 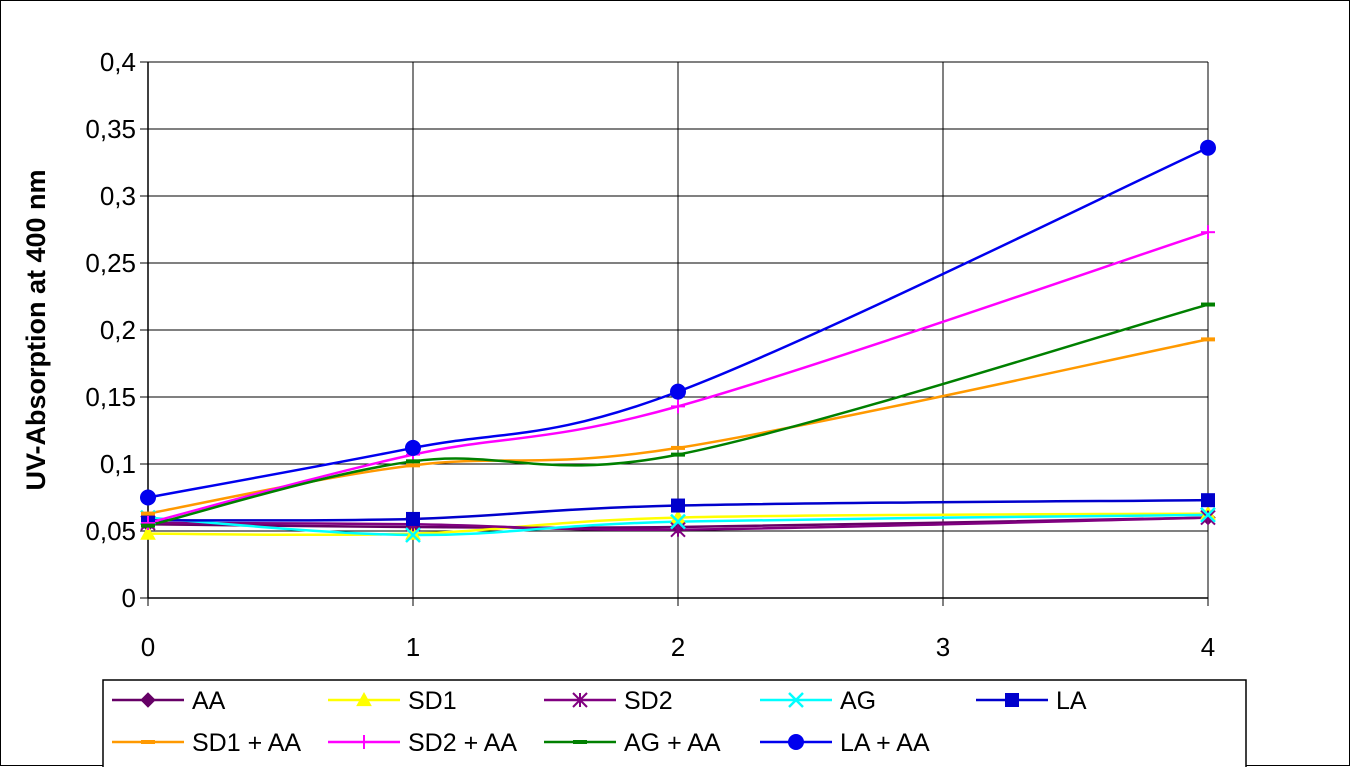 What do you see at coordinates (110, 129) in the screenshot?
I see `y-tick-label: 0,35` at bounding box center [110, 129].